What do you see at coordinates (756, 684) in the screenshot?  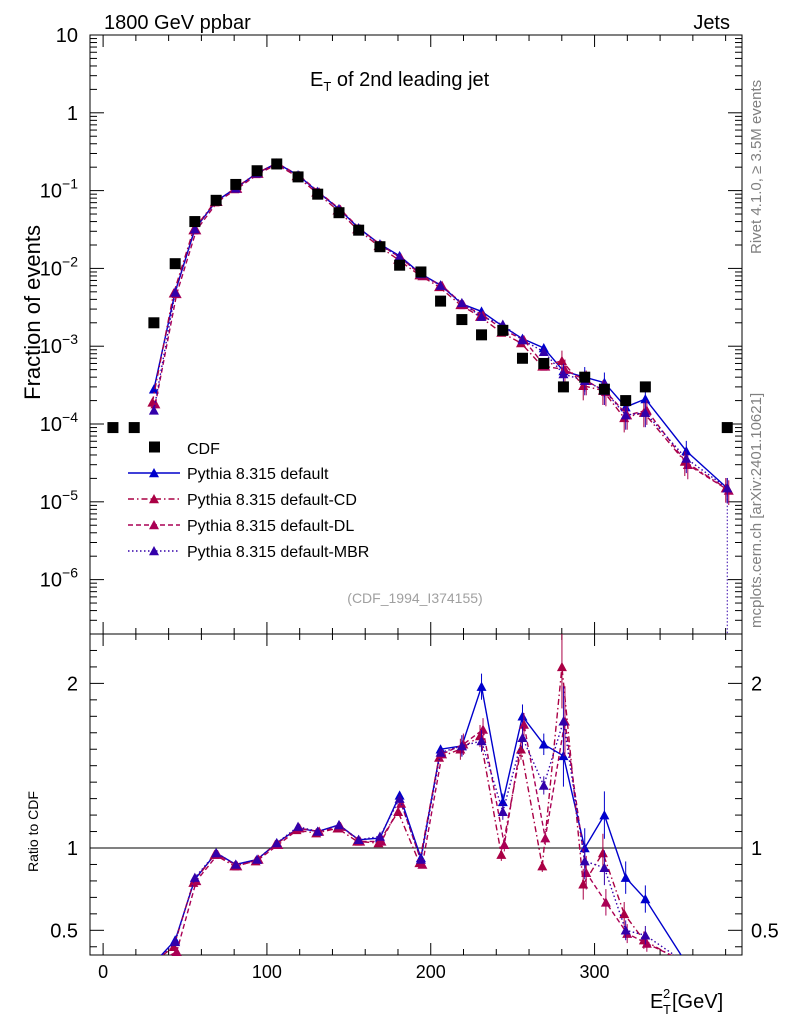 I see `ratio-tick-label-right: 2` at bounding box center [756, 684].